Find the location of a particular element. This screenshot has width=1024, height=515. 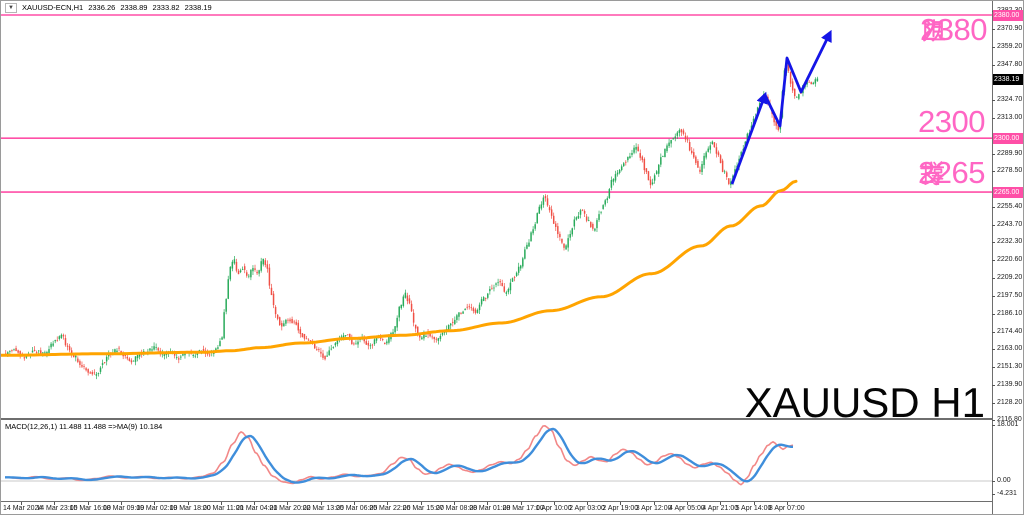

price-axis-label: 2313.00 is located at coordinates (1010, 118).